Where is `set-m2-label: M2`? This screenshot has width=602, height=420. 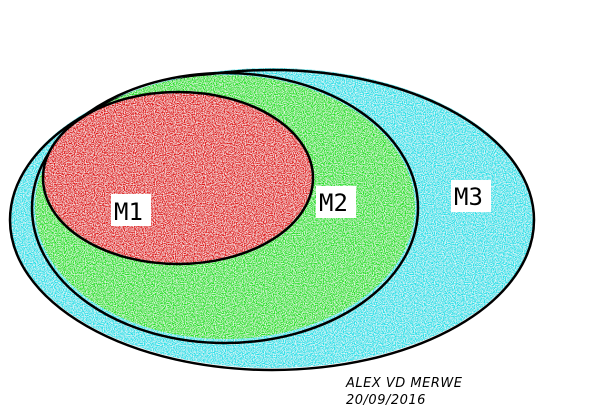
set-m2-label: M2 is located at coordinates (333, 203).